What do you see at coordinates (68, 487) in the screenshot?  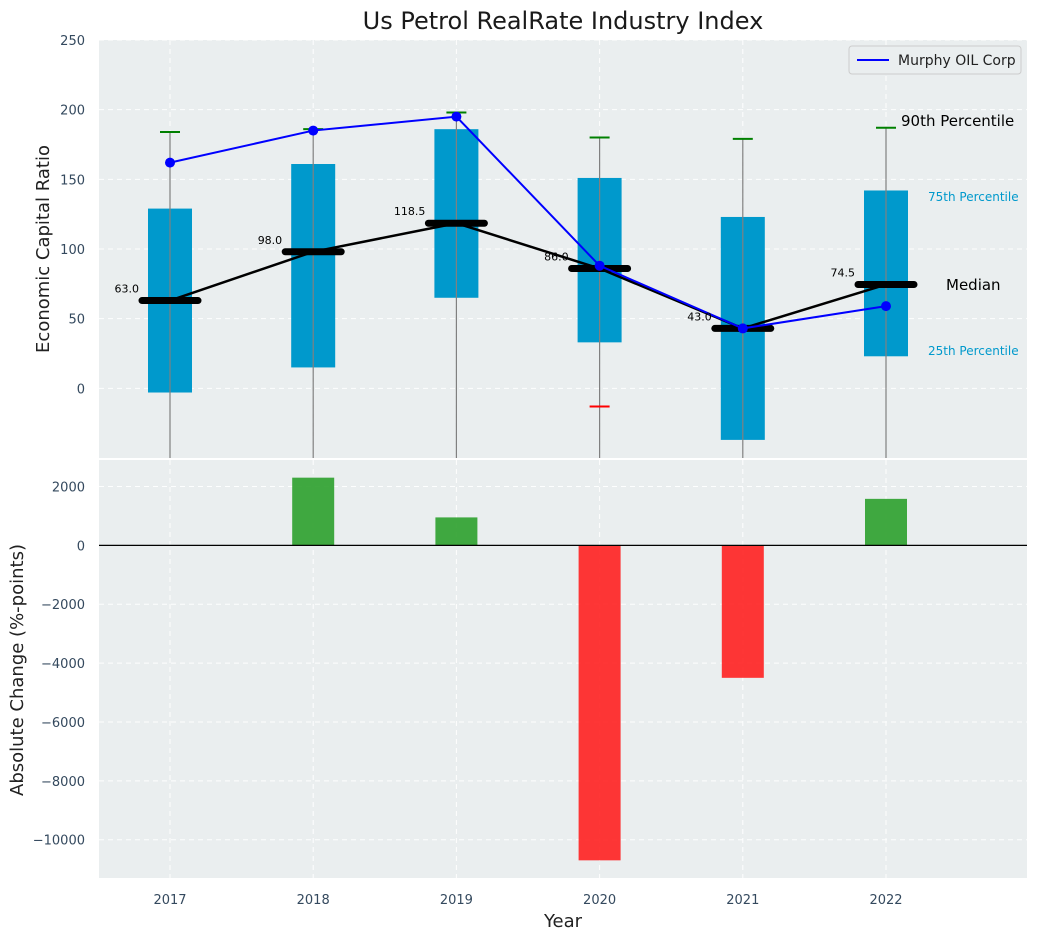 I see `bottom-y-tick-label: 2000` at bounding box center [68, 487].